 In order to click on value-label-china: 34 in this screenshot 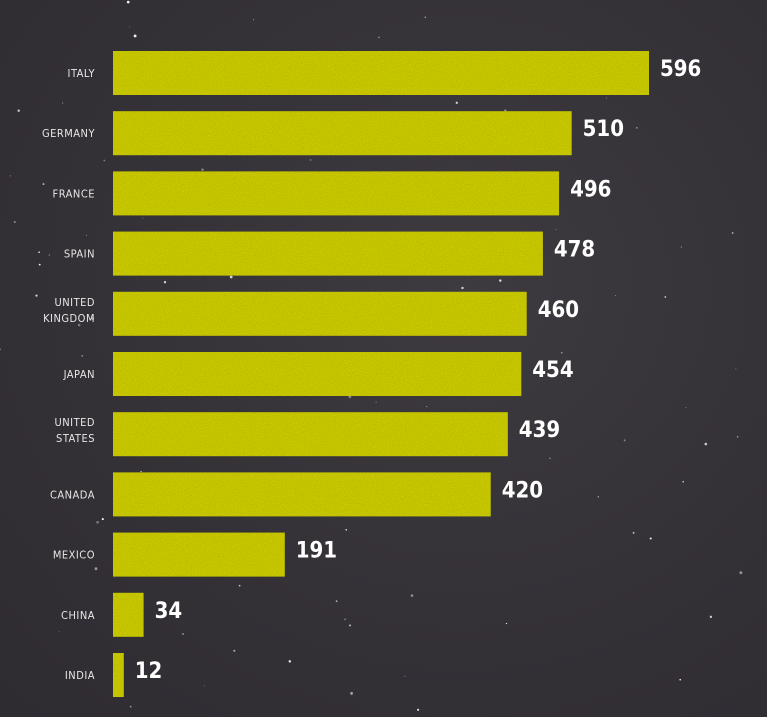, I will do `click(169, 611)`.